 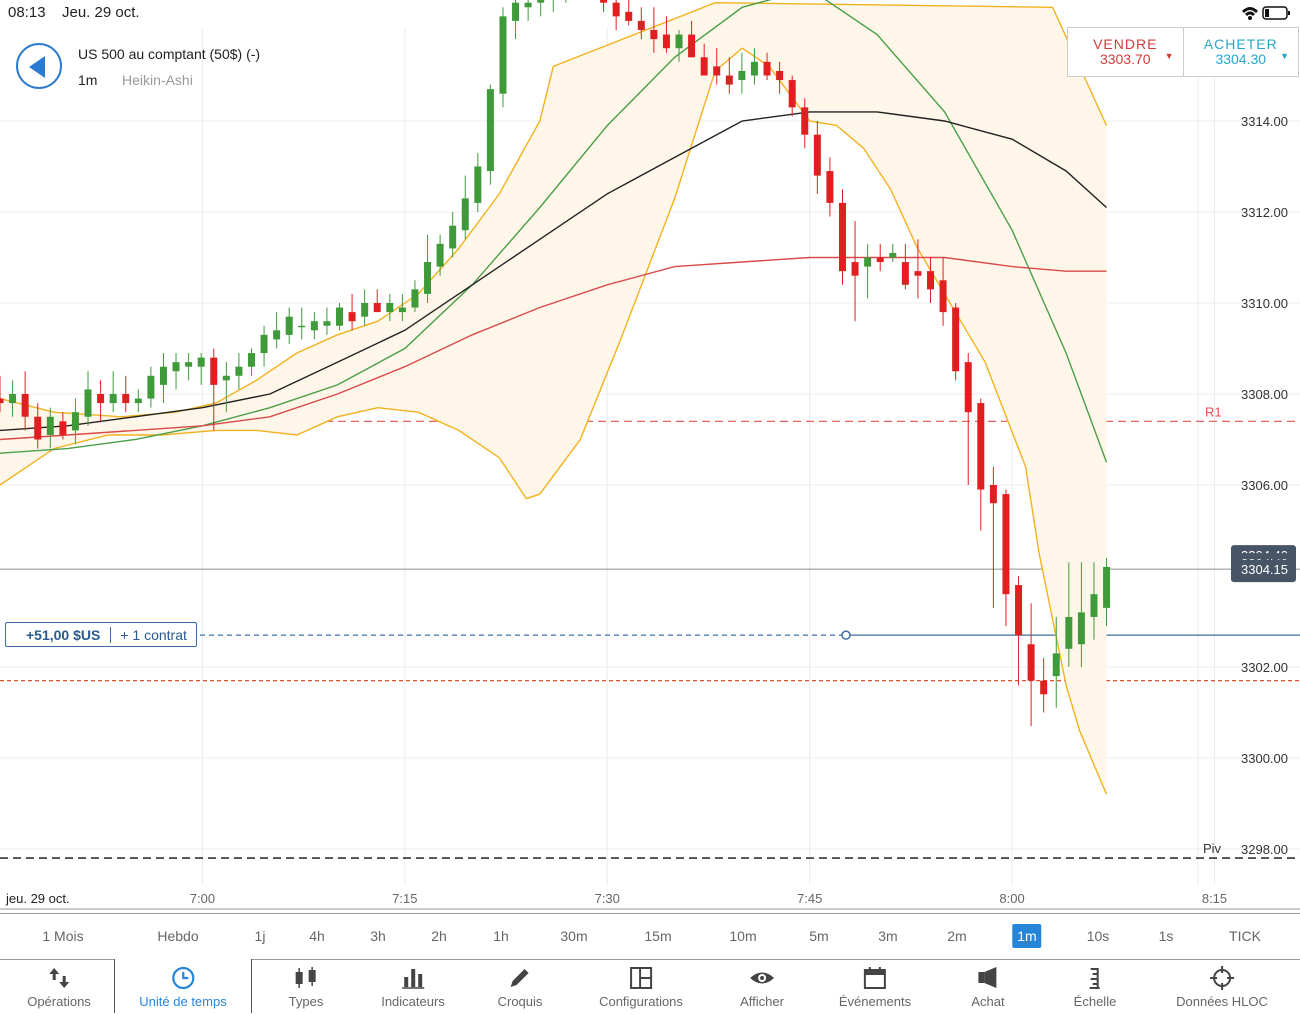 I want to click on sell-label: VENDRE, so click(x=1125, y=44).